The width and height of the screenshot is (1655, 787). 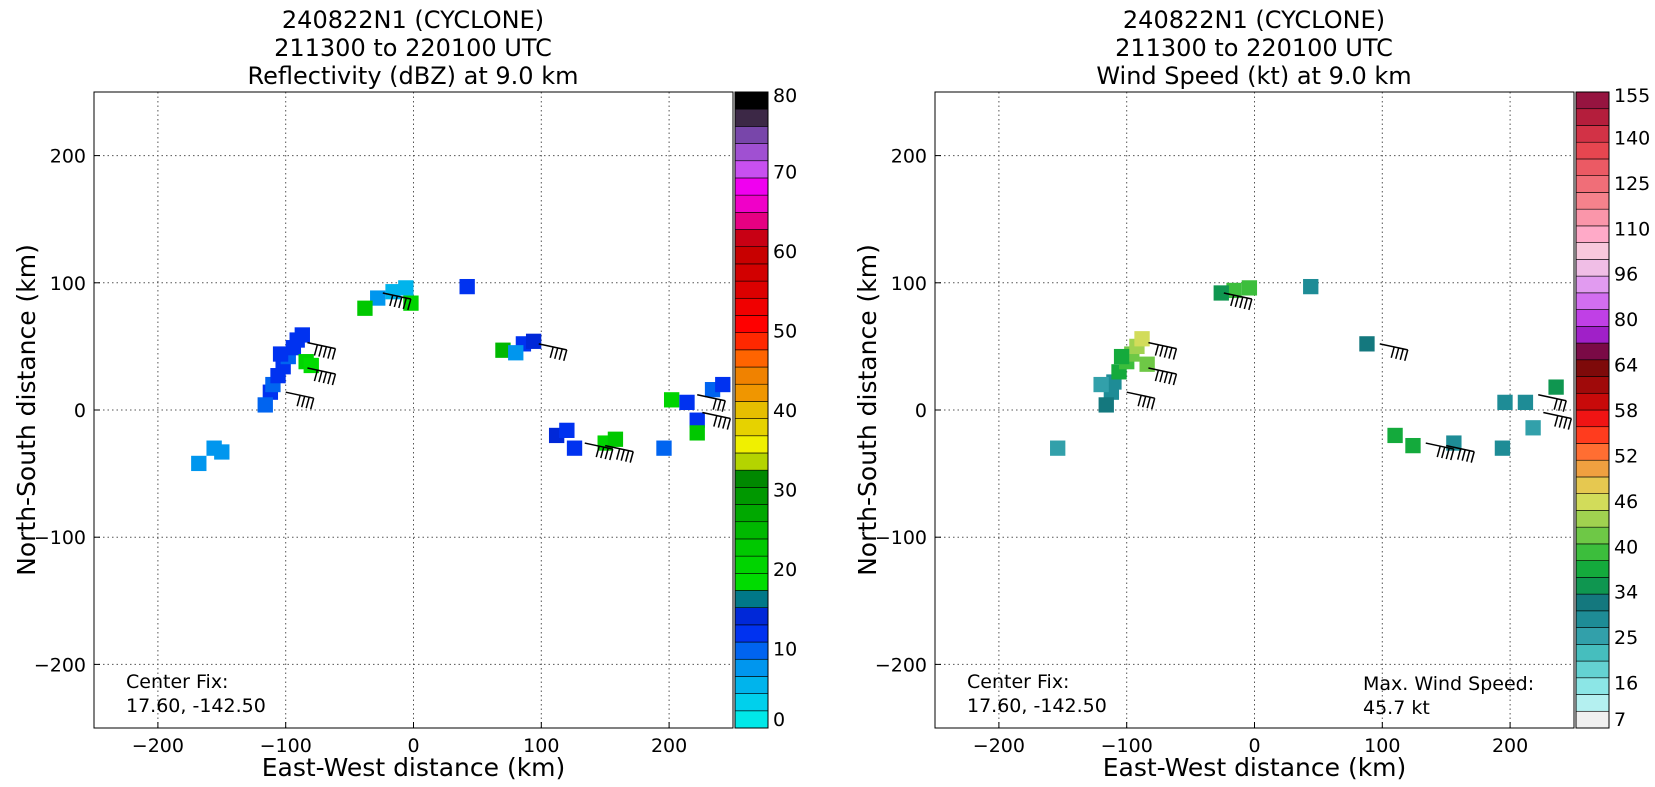 What do you see at coordinates (196, 706) in the screenshot?
I see `center-fix-value: 17.60, -142.50` at bounding box center [196, 706].